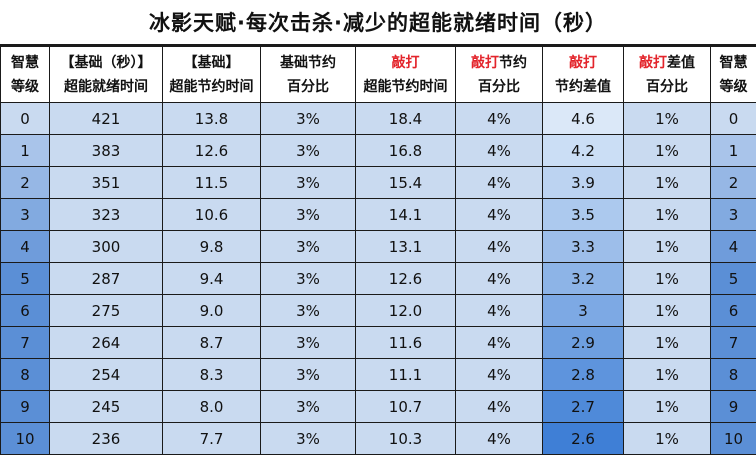 This screenshot has height=455, width=756. I want to click on table-cell: 8.0, so click(212, 407).